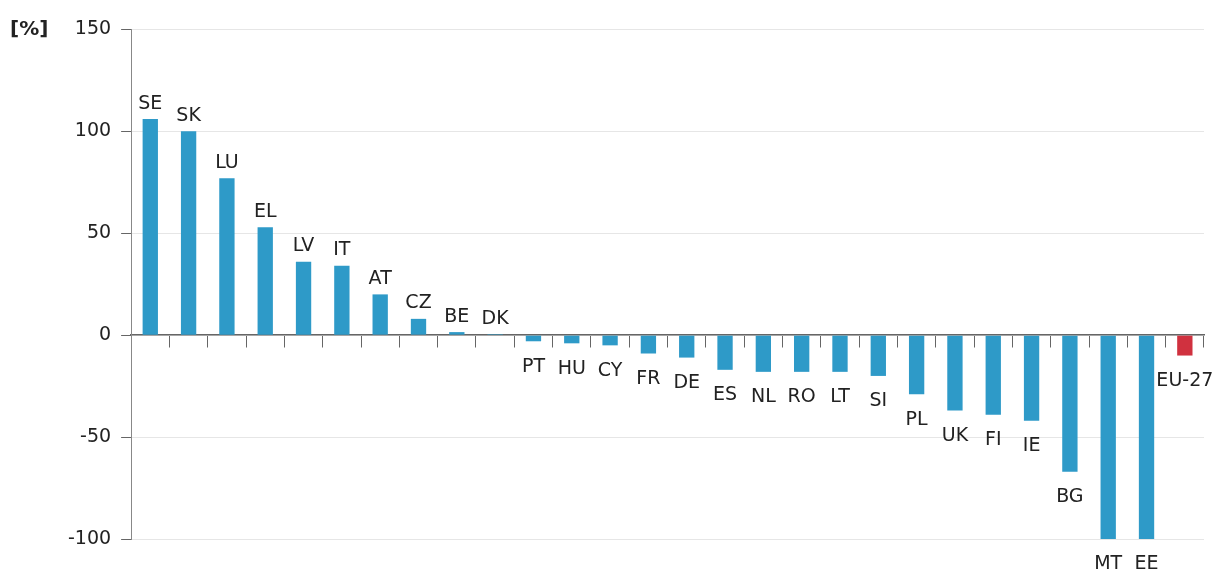  I want to click on x-tick-label: MT, so click(1108, 562).